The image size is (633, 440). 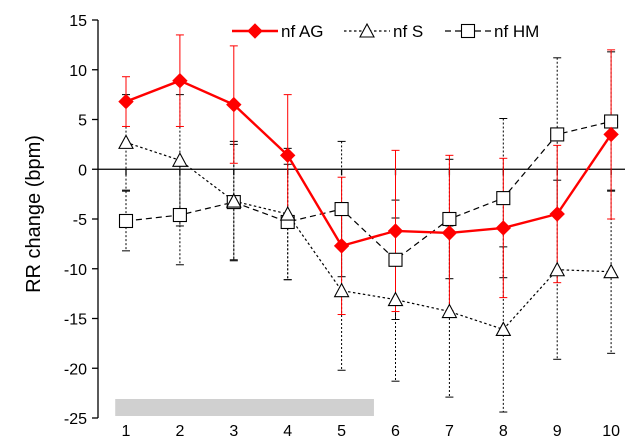 I want to click on legend-label: nf HM, so click(x=516, y=31).